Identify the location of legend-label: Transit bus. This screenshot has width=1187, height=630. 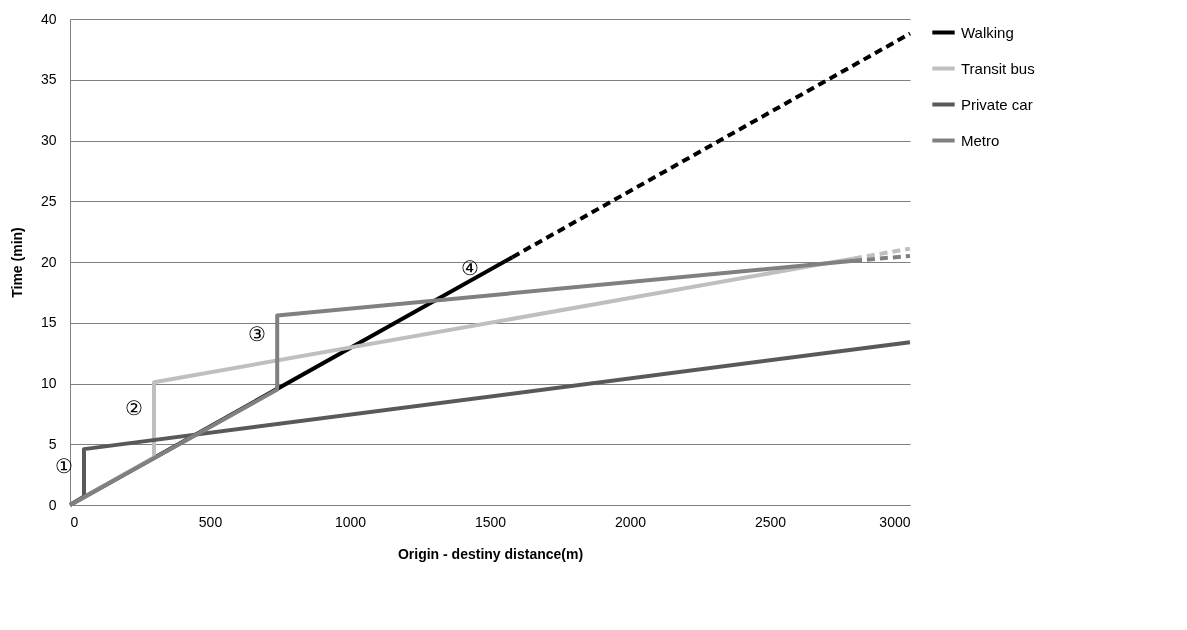
(998, 68).